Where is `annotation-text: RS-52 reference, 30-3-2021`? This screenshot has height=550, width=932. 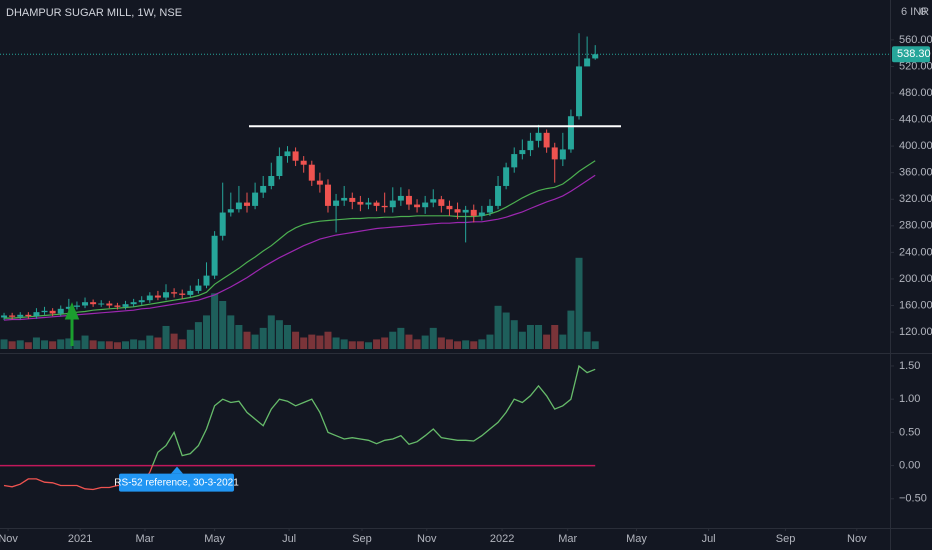
annotation-text: RS-52 reference, 30-3-2021 is located at coordinates (176, 483).